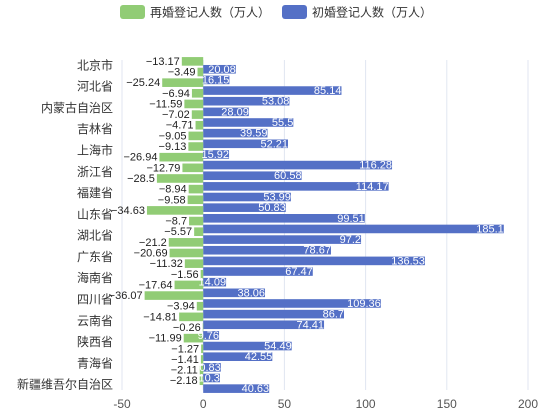 This screenshot has height=420, width=550. I want to click on remarriage-value-label: −3.49, so click(182, 73).